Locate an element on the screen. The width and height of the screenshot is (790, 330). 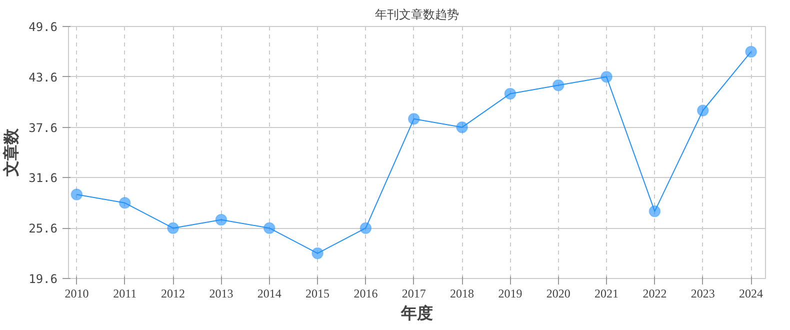
x-axis-title: 年度 is located at coordinates (416, 313).